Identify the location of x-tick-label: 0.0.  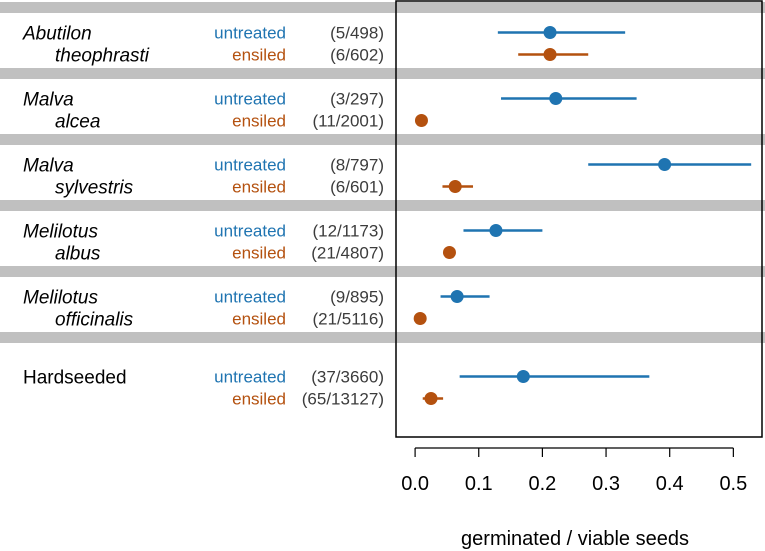
(415, 484).